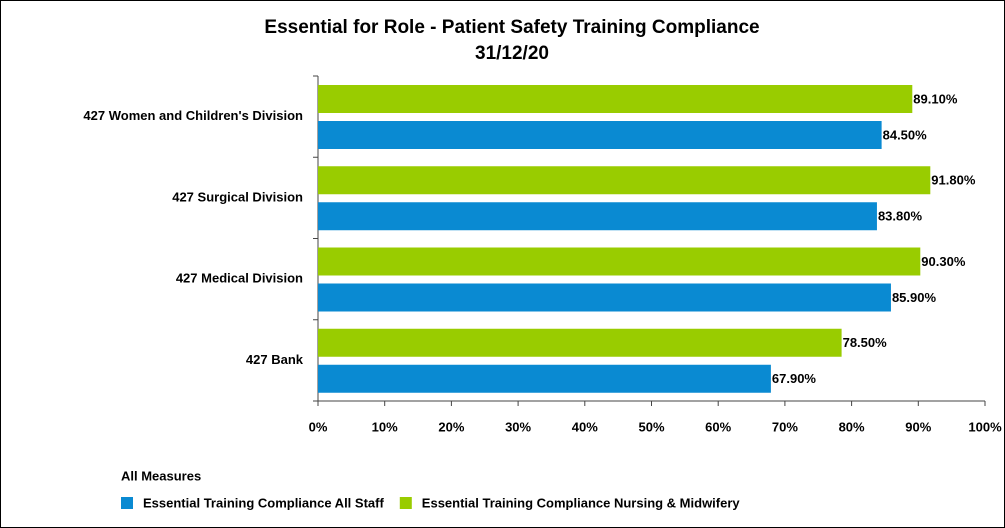 The width and height of the screenshot is (1005, 528). I want to click on data-label: 90.30%, so click(943, 261).